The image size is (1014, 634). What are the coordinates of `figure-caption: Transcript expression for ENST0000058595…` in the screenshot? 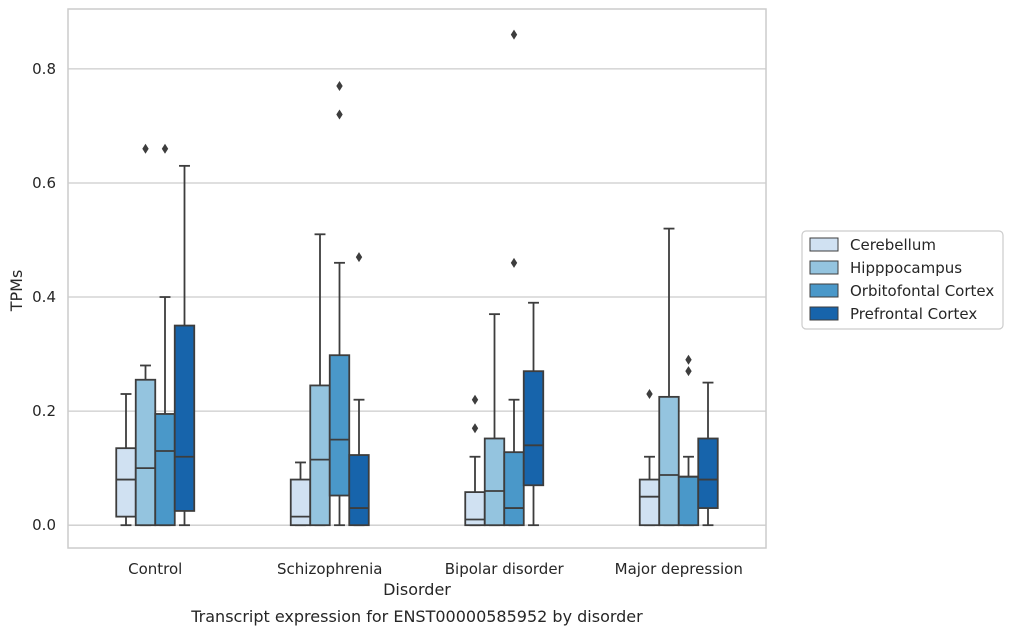 It's located at (416, 616).